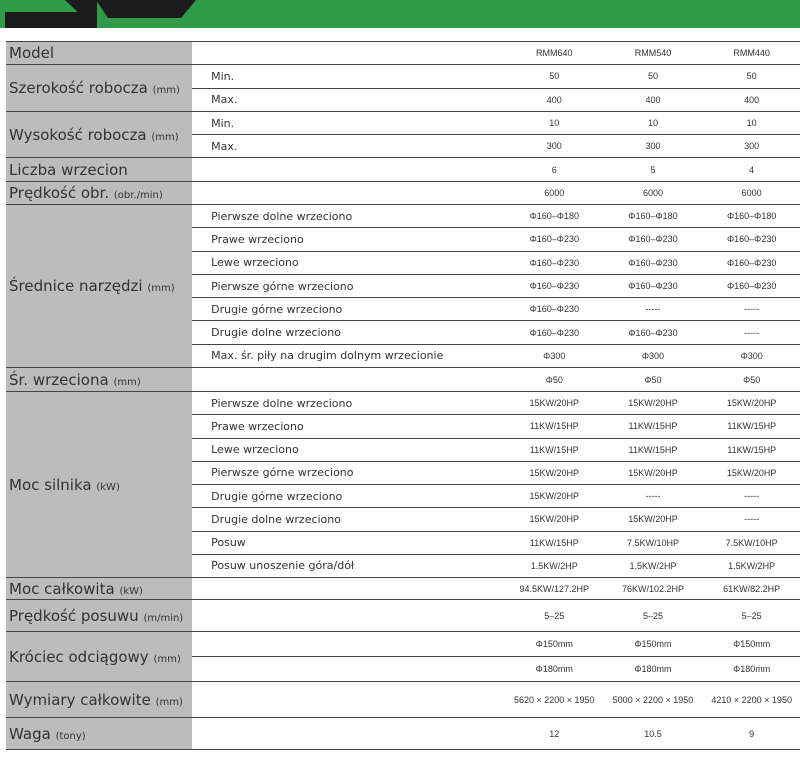 The width and height of the screenshot is (800, 757). Describe the element at coordinates (653, 169) in the screenshot. I see `spec-value: 5` at that location.